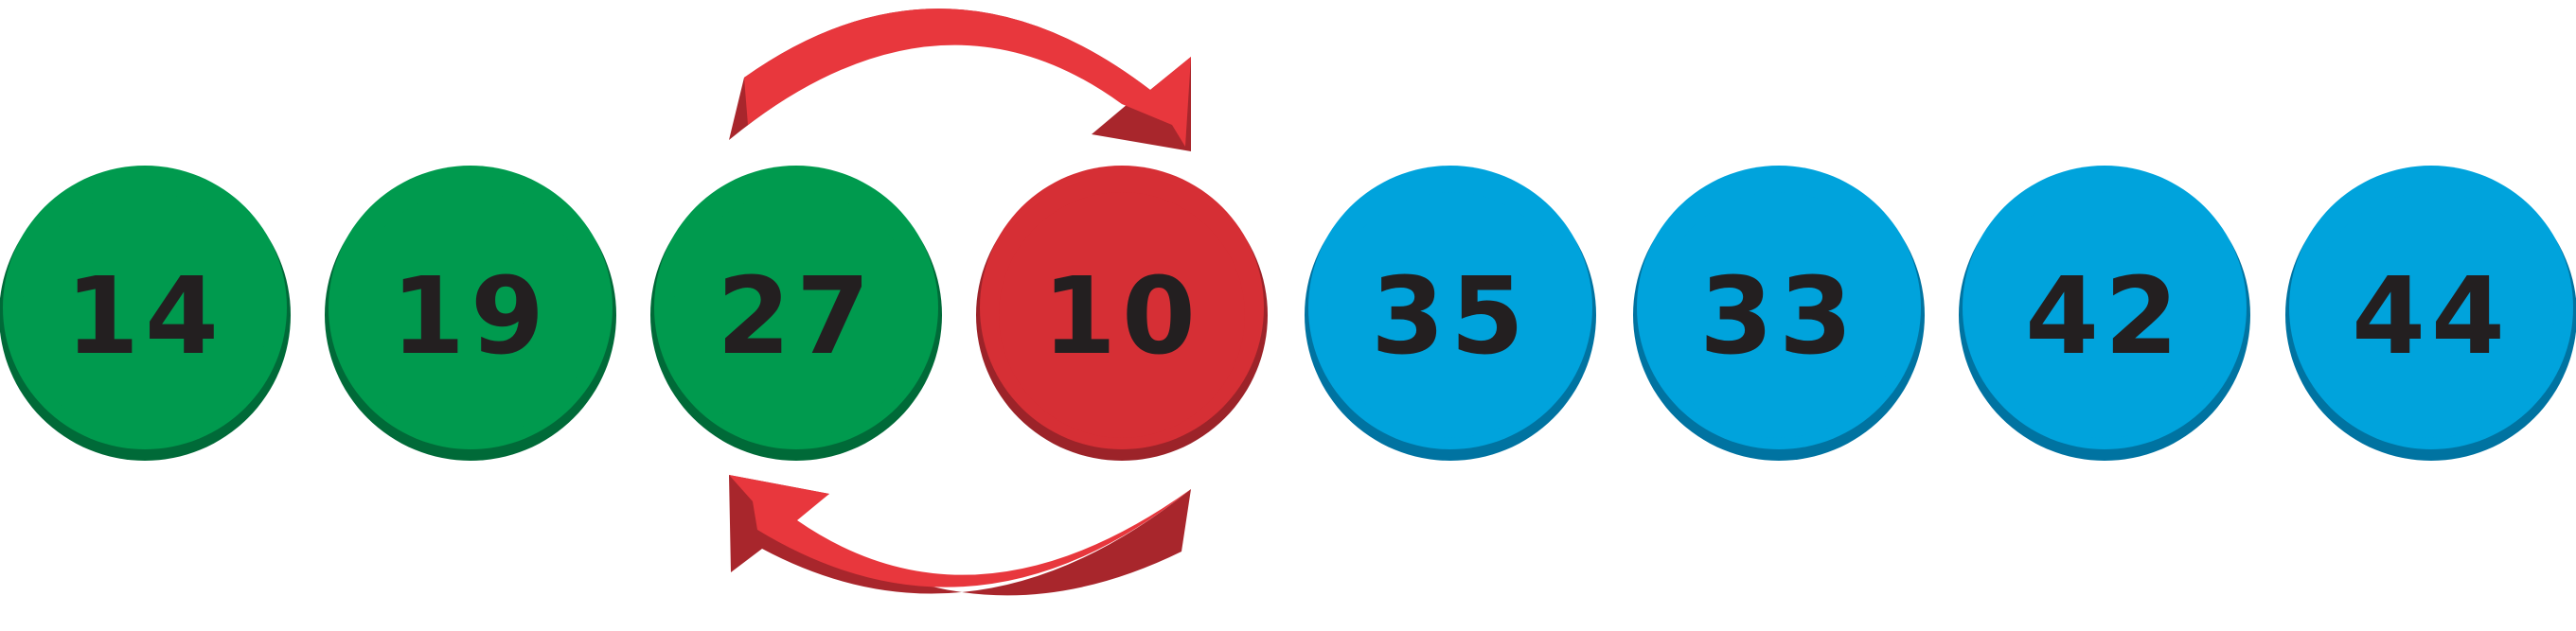 The image size is (2576, 631). I want to click on ball-number: 10, so click(1121, 316).